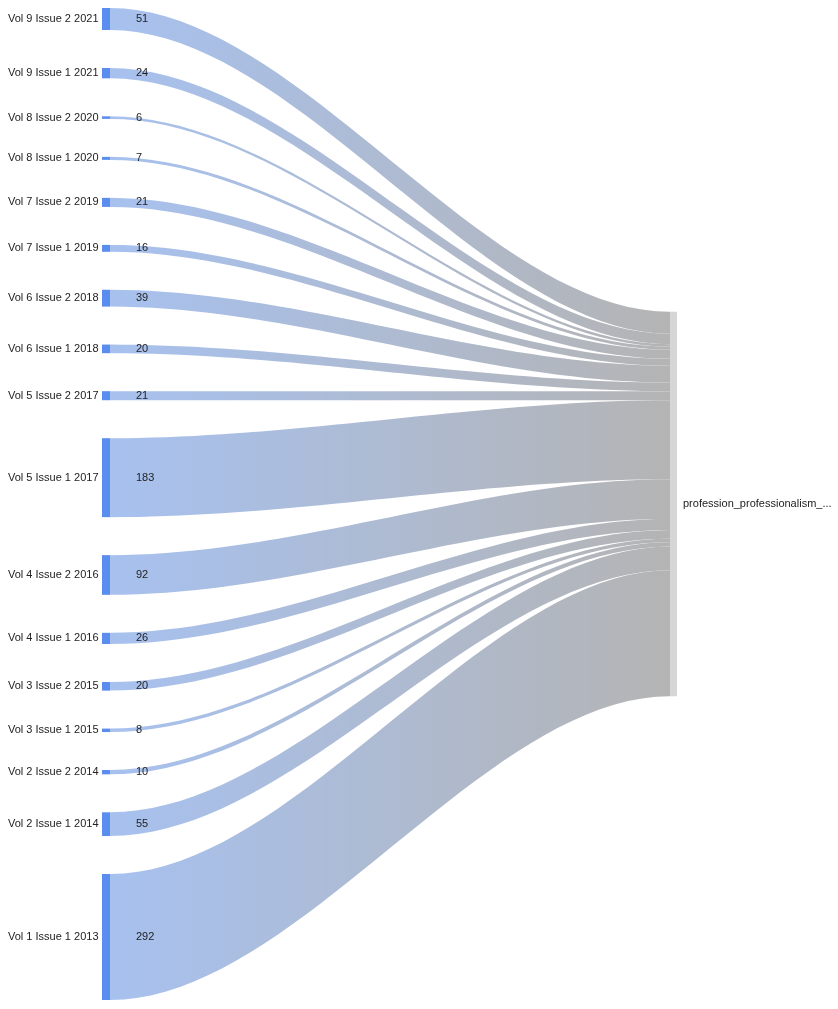 This screenshot has height=1009, width=838. Describe the element at coordinates (53, 823) in the screenshot. I see `category-label: Vol 2 Issue 1 2014` at that location.